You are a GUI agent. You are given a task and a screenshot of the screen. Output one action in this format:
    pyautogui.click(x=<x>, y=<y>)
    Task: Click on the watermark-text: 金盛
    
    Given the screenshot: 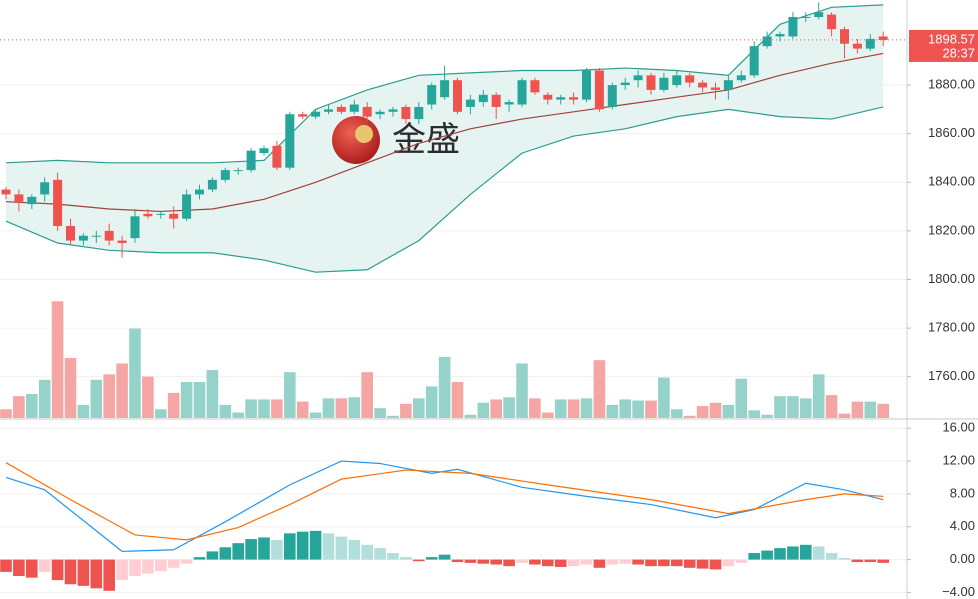 What is the action you would take?
    pyautogui.click(x=426, y=140)
    